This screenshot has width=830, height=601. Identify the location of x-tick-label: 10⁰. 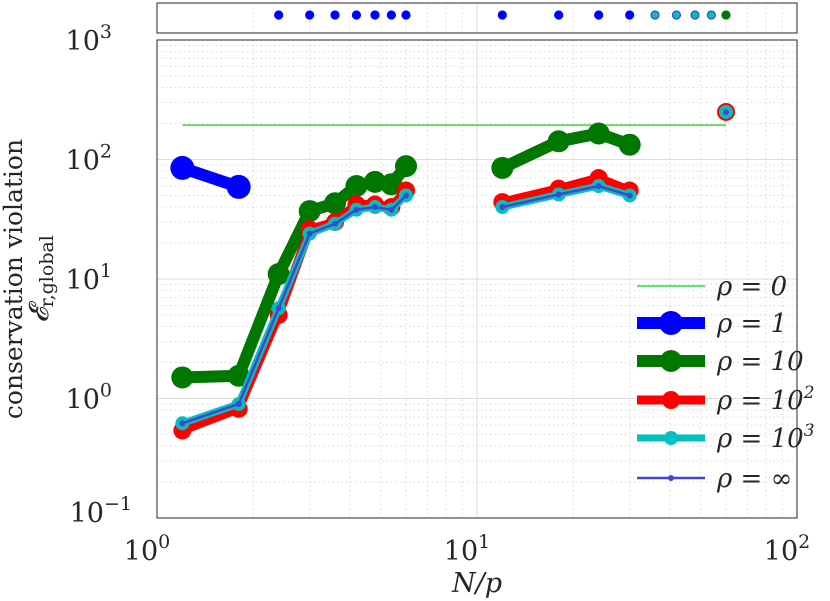
(147, 549).